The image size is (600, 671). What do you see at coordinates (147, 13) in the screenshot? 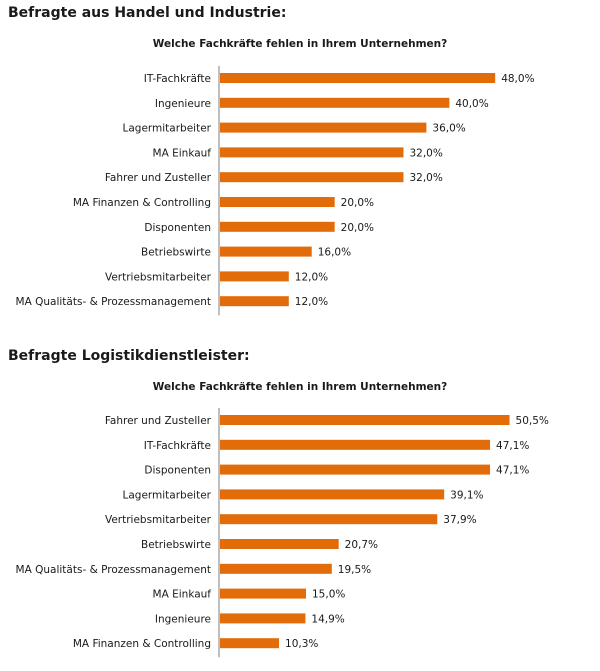
I see `panel-heading: Befragte aus Handel und Industrie:` at bounding box center [147, 13].